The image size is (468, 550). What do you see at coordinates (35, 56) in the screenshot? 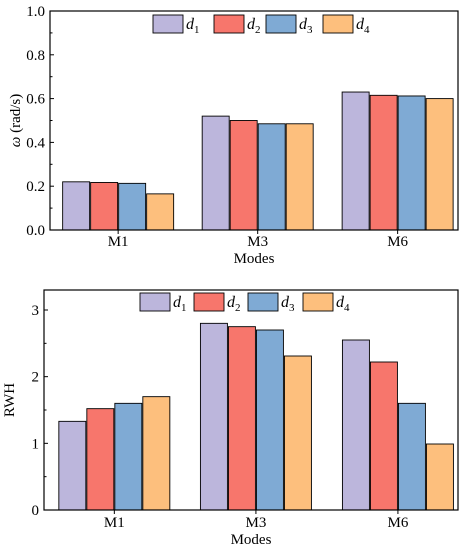
I see `y-tick-label: 0.8` at bounding box center [35, 56].